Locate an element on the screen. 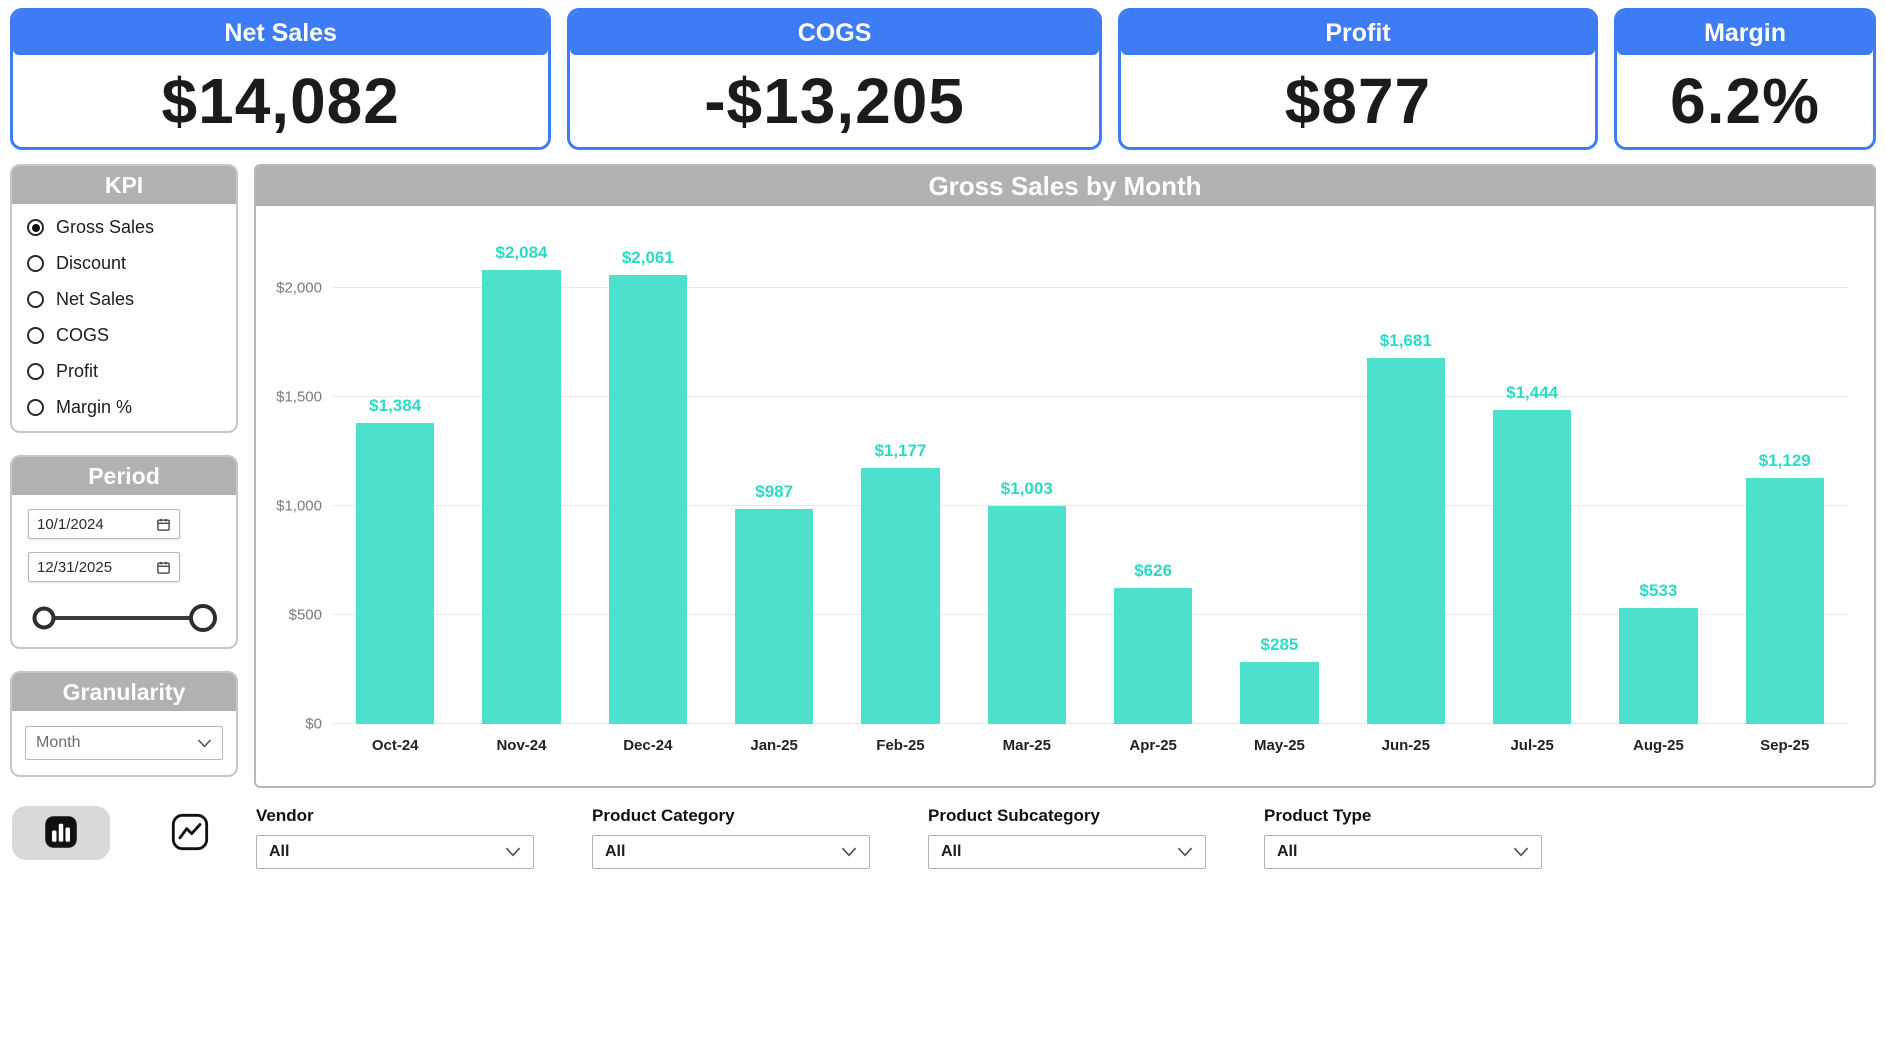 Image resolution: width=1886 pixels, height=1046 pixels. bar-slot: $2,061 is located at coordinates (648, 479).